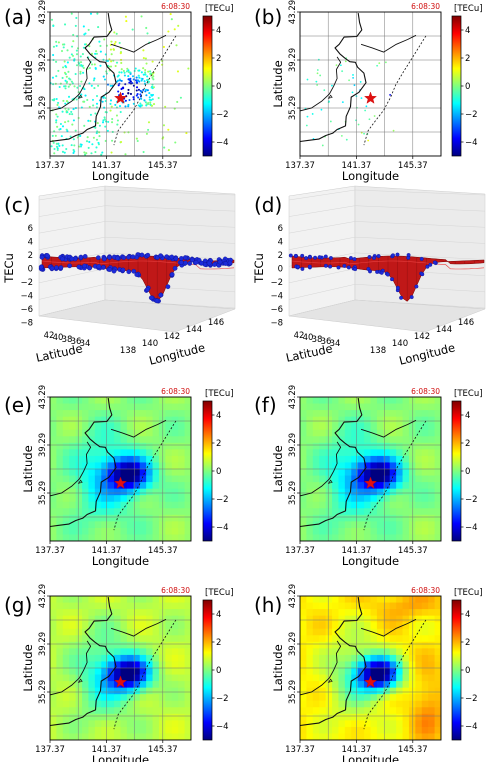  Describe the element at coordinates (175, 391) in the screenshot. I see `time-label: 6:08:30` at that location.